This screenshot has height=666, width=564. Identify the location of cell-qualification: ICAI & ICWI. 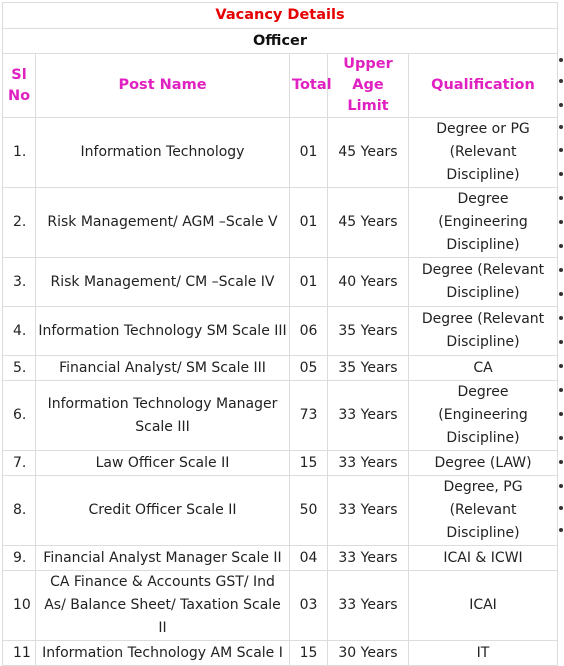
(483, 558).